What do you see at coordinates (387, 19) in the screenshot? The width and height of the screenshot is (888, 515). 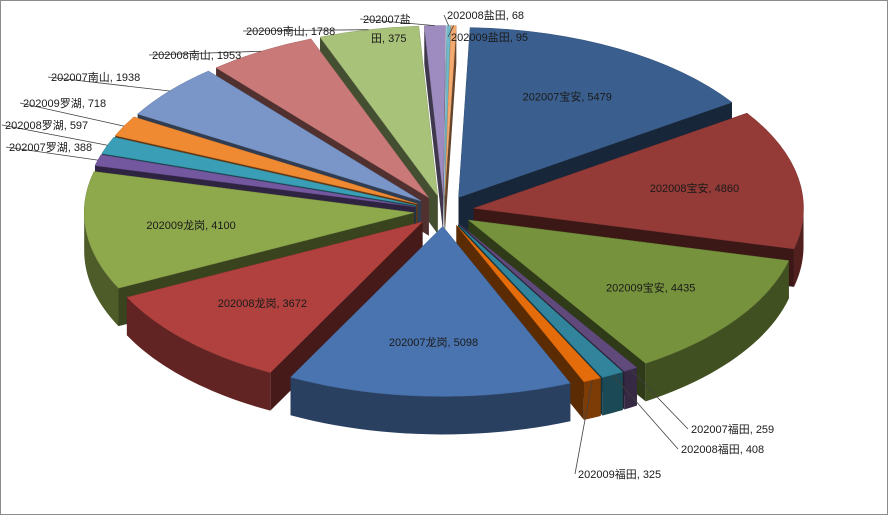 I see `data-label-15-line1: 202007盐` at bounding box center [387, 19].